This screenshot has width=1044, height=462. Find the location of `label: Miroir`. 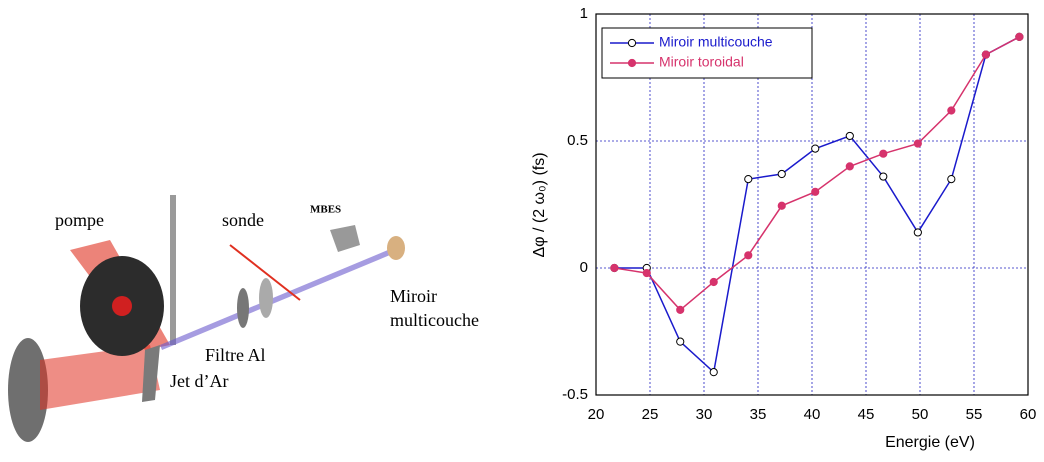

label: Miroir is located at coordinates (413, 296).